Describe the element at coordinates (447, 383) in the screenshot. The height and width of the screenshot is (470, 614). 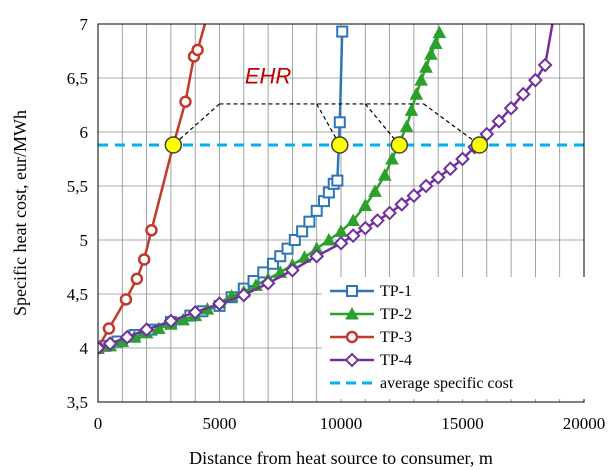
I see `legend-label: average specific cost` at that location.